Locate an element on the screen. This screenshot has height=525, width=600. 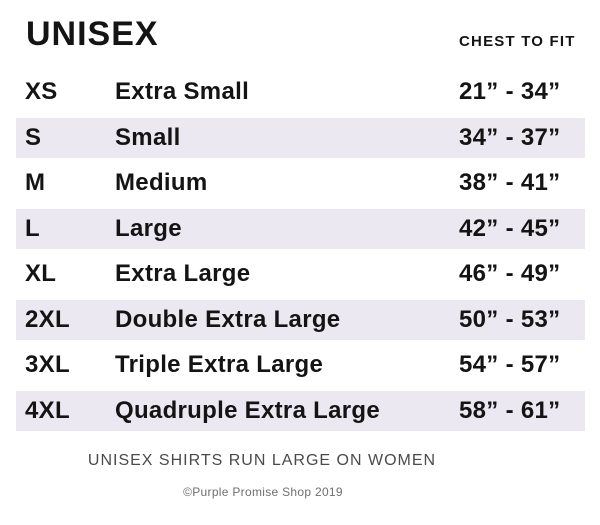
chest-range-cell: 42” - 45” is located at coordinates (510, 228).